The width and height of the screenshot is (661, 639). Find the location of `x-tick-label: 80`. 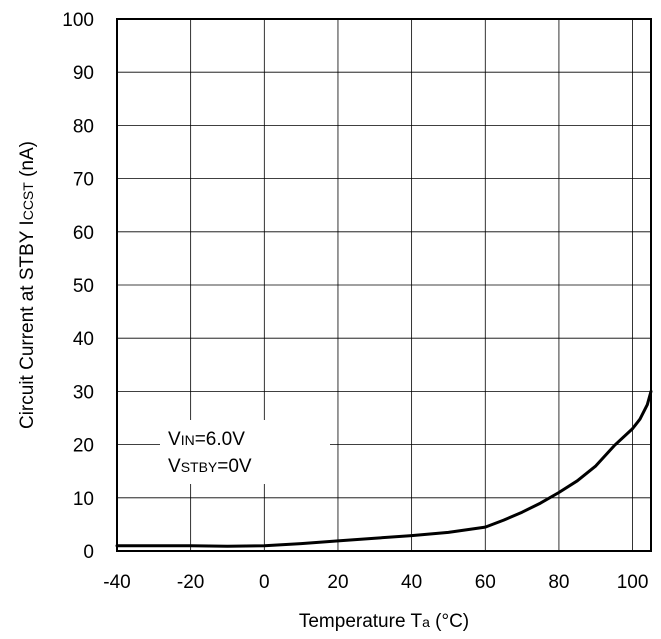

x-tick-label: 80 is located at coordinates (558, 582).